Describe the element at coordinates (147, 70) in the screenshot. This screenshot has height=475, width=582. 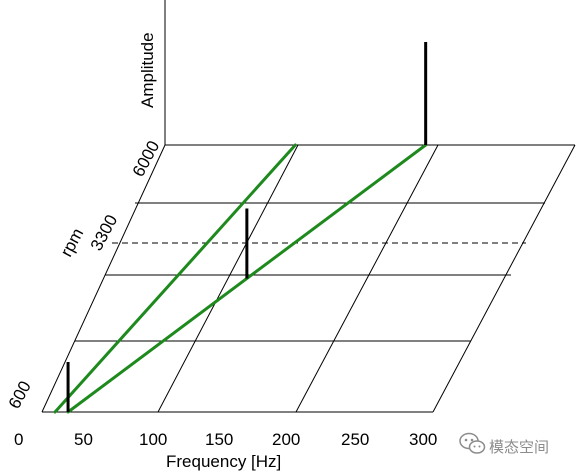
I see `amplitude-axis-label: Amplitude` at that location.